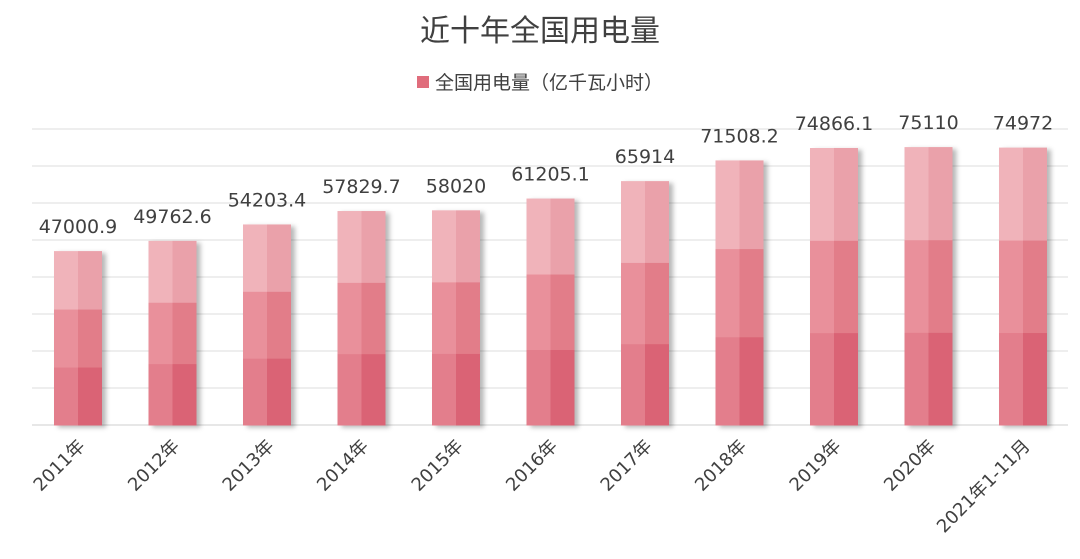 The image size is (1080, 559). Describe the element at coordinates (645, 157) in the screenshot. I see `data-label: 65914` at that location.